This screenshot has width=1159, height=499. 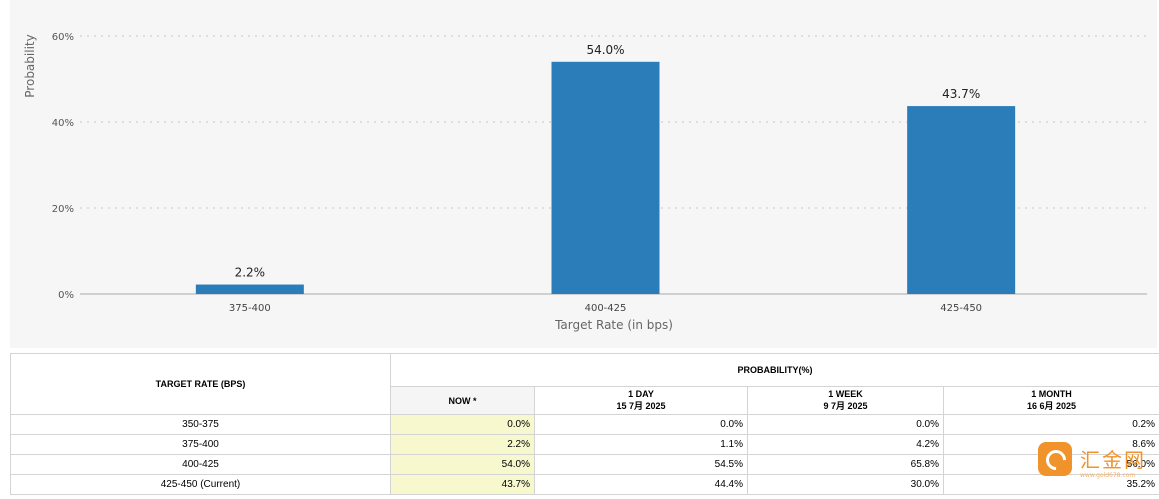 I want to click on x-tick-label: 375-400, so click(x=250, y=308).